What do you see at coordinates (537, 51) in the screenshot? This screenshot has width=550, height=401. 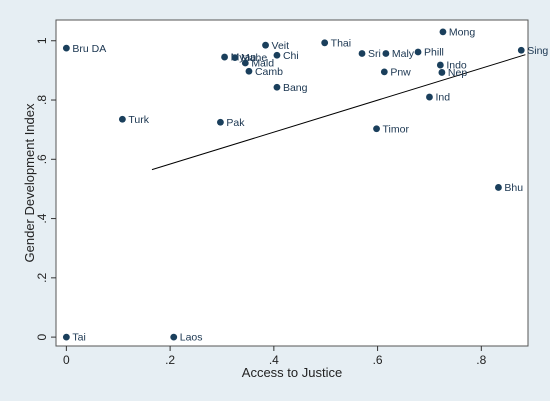 I see `data-point-label: Sing` at bounding box center [537, 51].